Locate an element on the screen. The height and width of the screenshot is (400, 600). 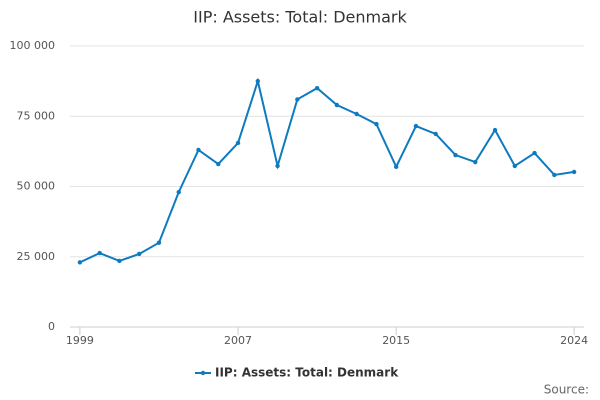
legend-marker is located at coordinates (203, 373).